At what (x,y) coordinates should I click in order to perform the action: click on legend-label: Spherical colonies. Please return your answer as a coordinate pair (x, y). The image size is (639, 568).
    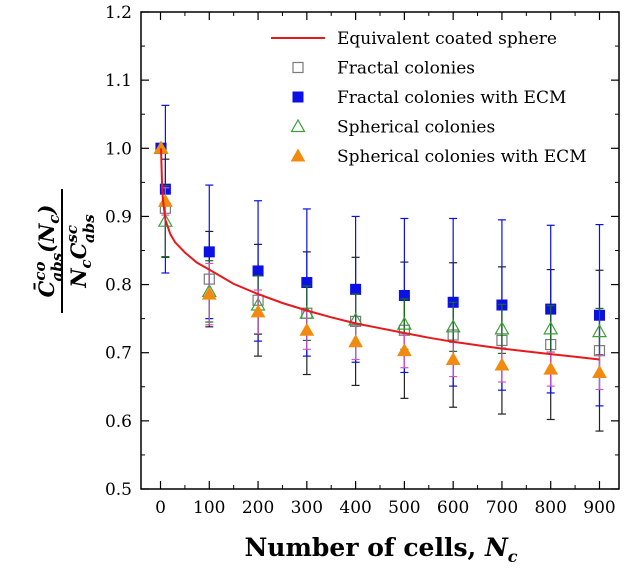
    Looking at the image, I should click on (416, 128).